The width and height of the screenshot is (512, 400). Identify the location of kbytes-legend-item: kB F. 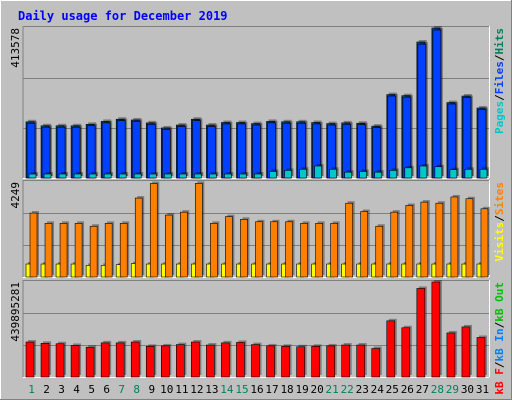
(499, 381).